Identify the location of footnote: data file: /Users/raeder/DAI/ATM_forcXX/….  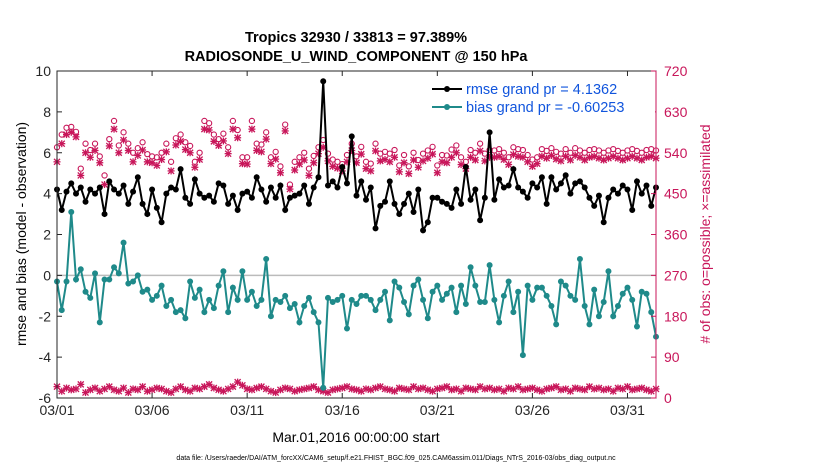
(396, 458).